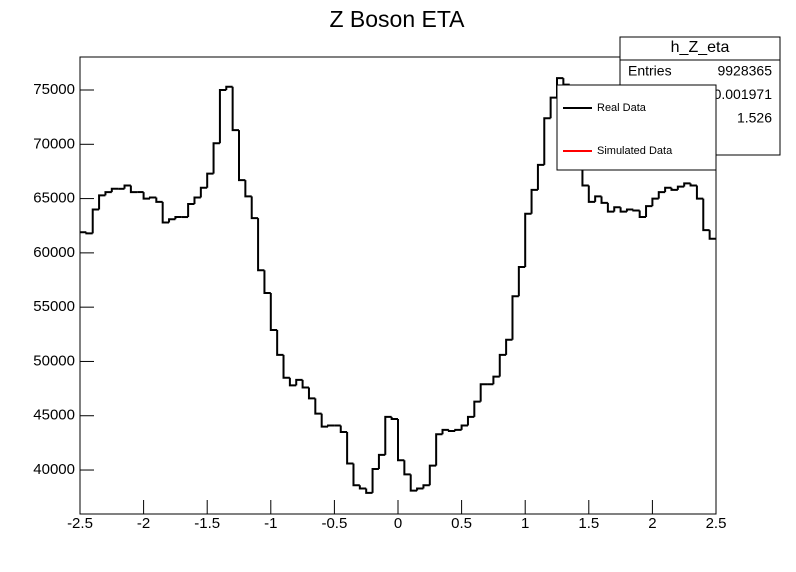 Image resolution: width=796 pixels, height=572 pixels. Describe the element at coordinates (636, 127) in the screenshot. I see `legend-box` at that location.